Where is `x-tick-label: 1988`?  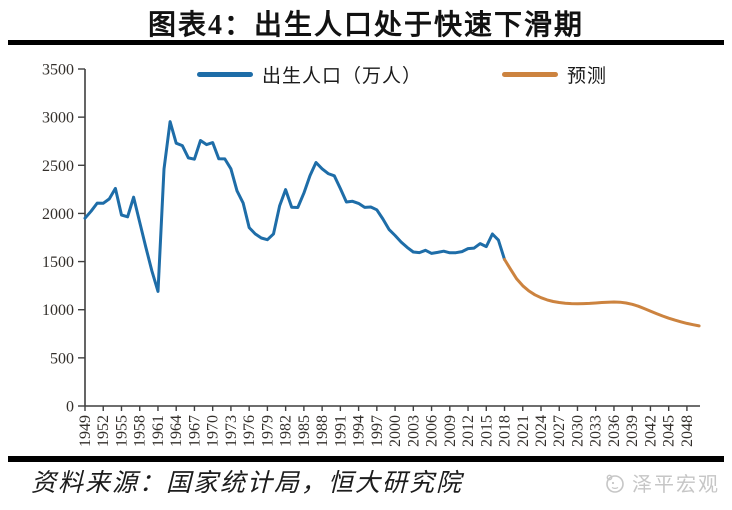 x-tick-label: 1988 is located at coordinates (322, 431).